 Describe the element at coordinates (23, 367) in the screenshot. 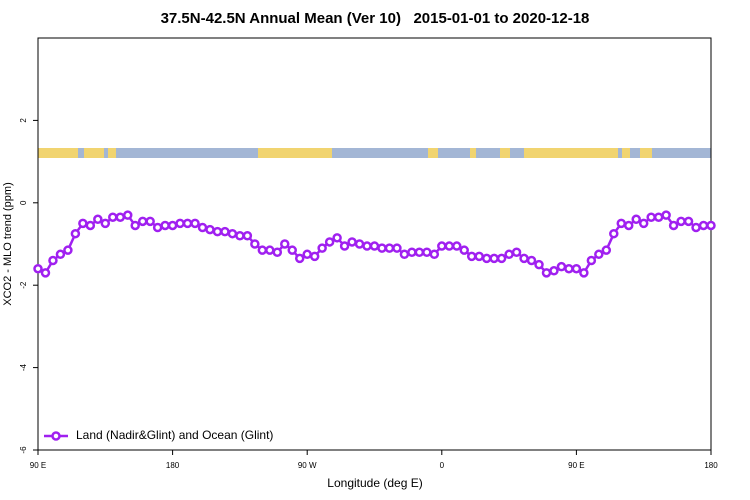

I see `y-tick-label: -4` at that location.